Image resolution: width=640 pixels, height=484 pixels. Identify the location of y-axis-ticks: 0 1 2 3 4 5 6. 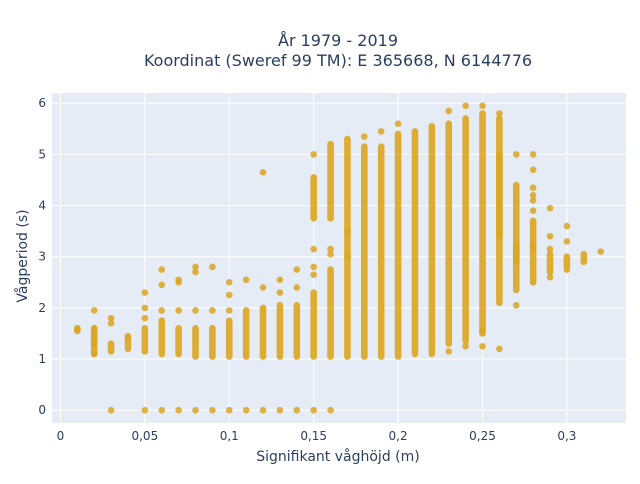
(42, 256).